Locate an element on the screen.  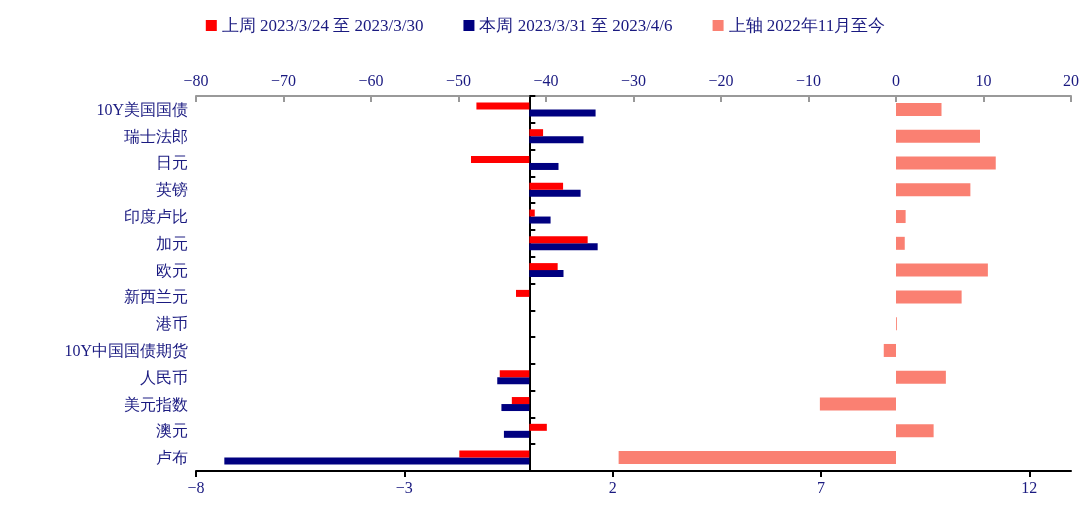
x2-tick-label: −10 is located at coordinates (808, 80).